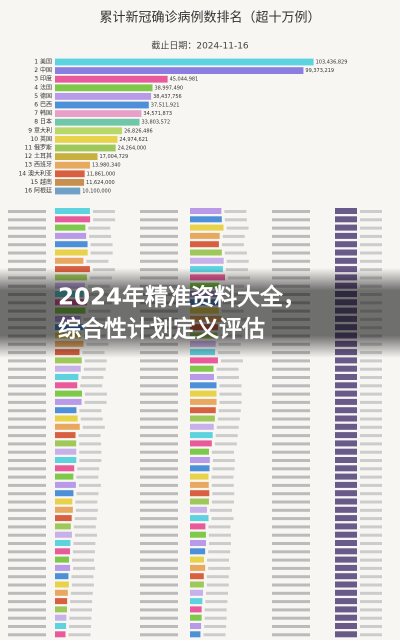  Describe the element at coordinates (38, 191) in the screenshot. I see `category-label: 16 阿根廷` at that location.